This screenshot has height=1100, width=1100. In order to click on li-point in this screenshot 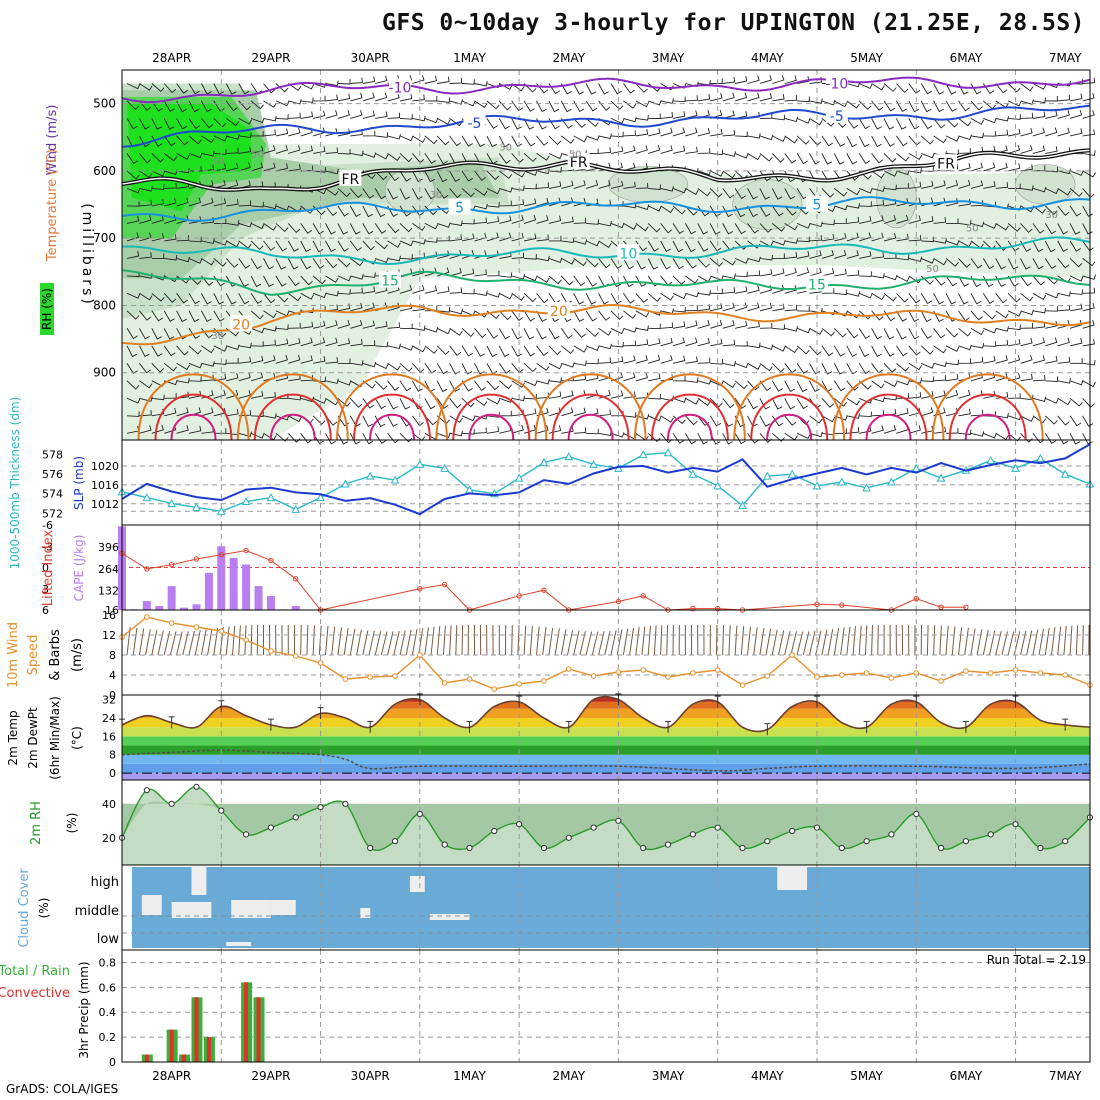, I will do `click(519, 596)`.